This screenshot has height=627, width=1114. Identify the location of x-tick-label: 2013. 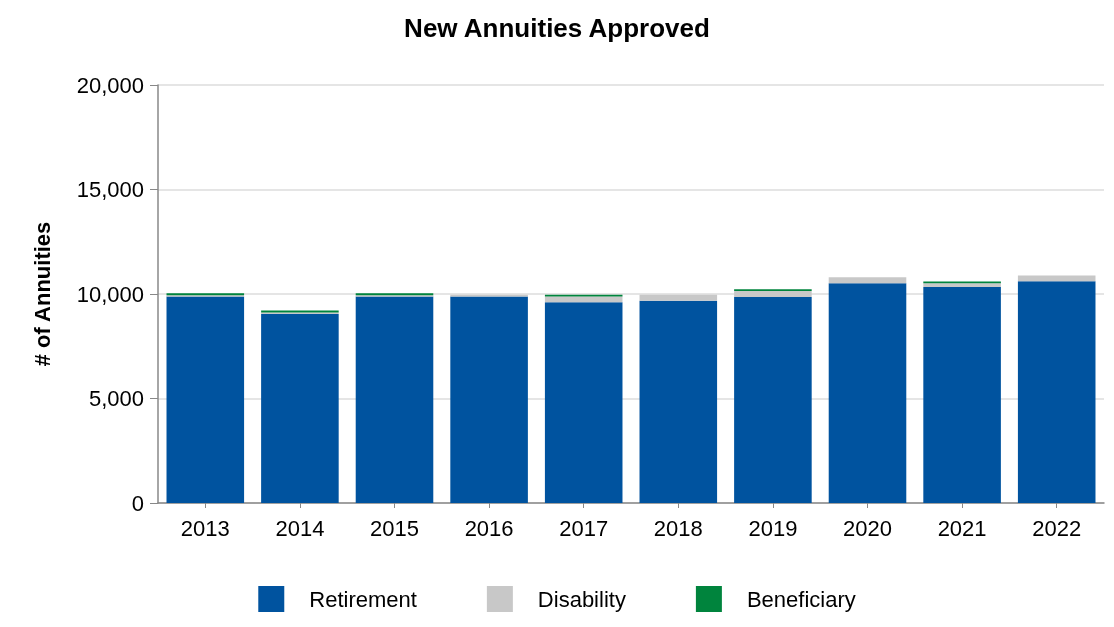
(205, 528).